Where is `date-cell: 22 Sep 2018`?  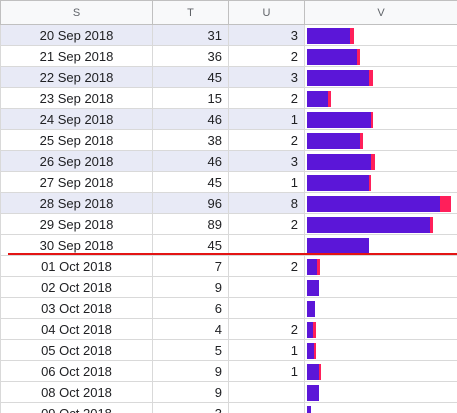
date-cell: 22 Sep 2018 is located at coordinates (76, 77).